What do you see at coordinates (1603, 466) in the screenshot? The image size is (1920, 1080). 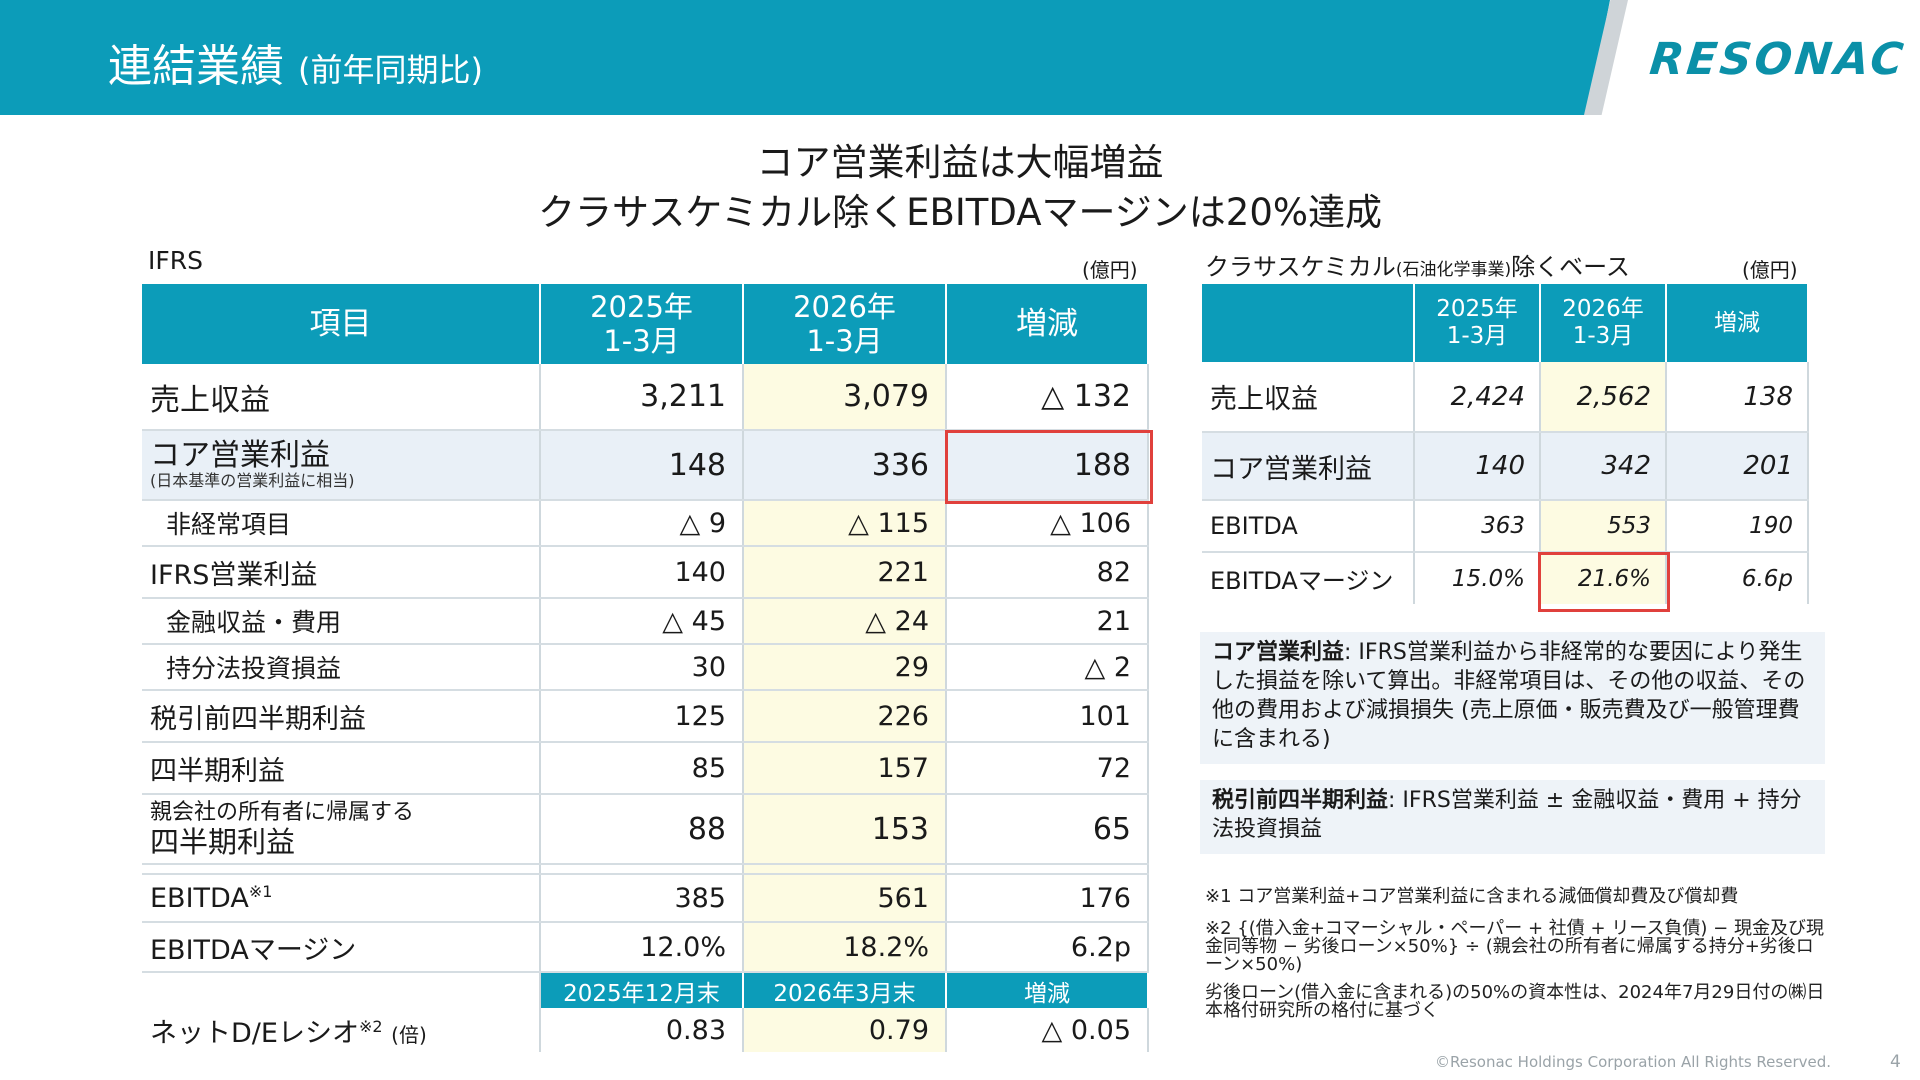 I see `cell-2026: 342` at bounding box center [1603, 466].